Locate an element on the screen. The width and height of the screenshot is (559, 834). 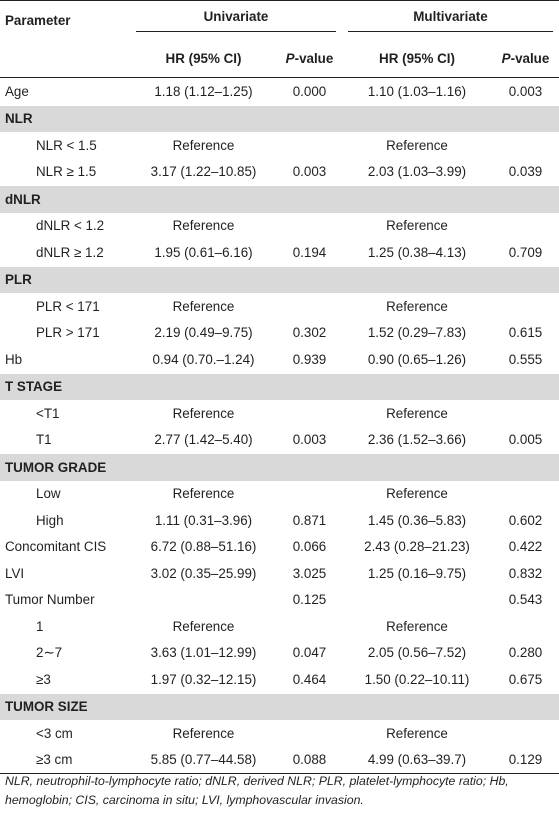
parameter-cell: PLR > 171 is located at coordinates (68, 333).